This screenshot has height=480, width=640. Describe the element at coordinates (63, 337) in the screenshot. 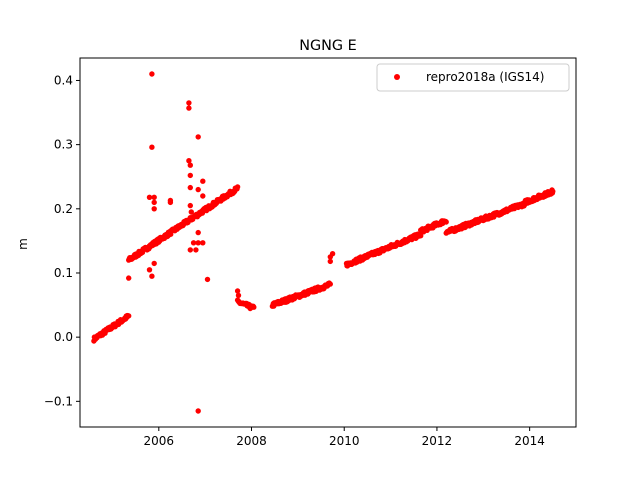

I see `y-tick-label: 0.0` at that location.